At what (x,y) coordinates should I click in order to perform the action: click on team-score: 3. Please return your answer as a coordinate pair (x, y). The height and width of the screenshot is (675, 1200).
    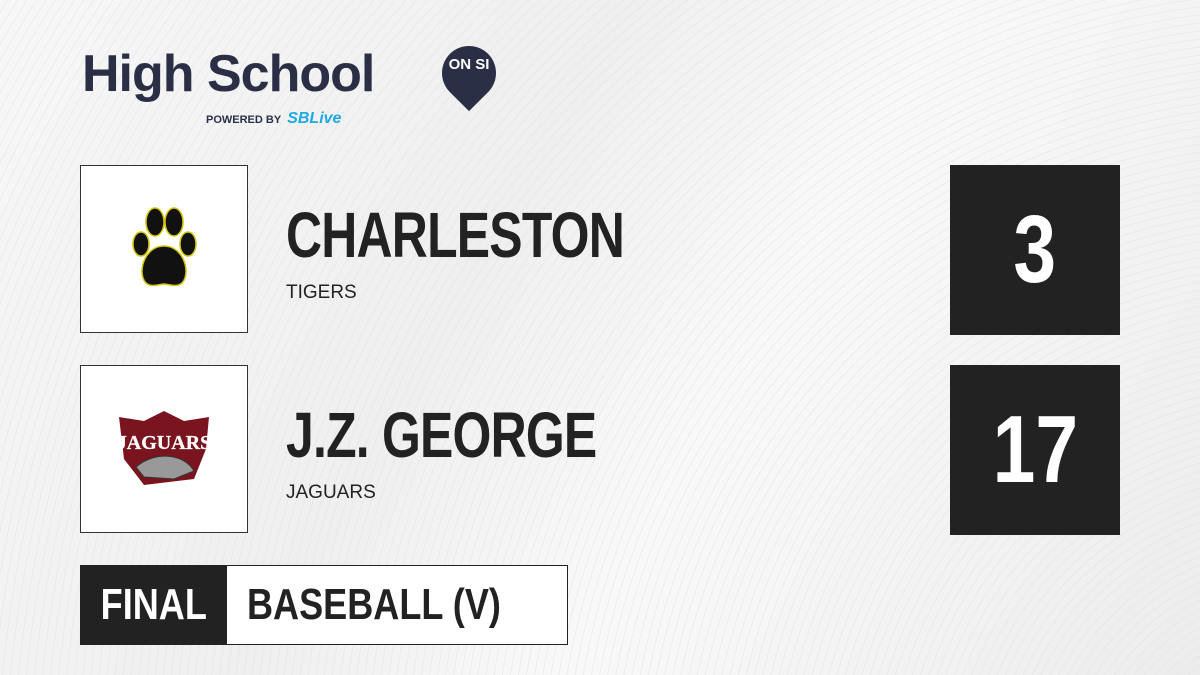
    Looking at the image, I should click on (1035, 250).